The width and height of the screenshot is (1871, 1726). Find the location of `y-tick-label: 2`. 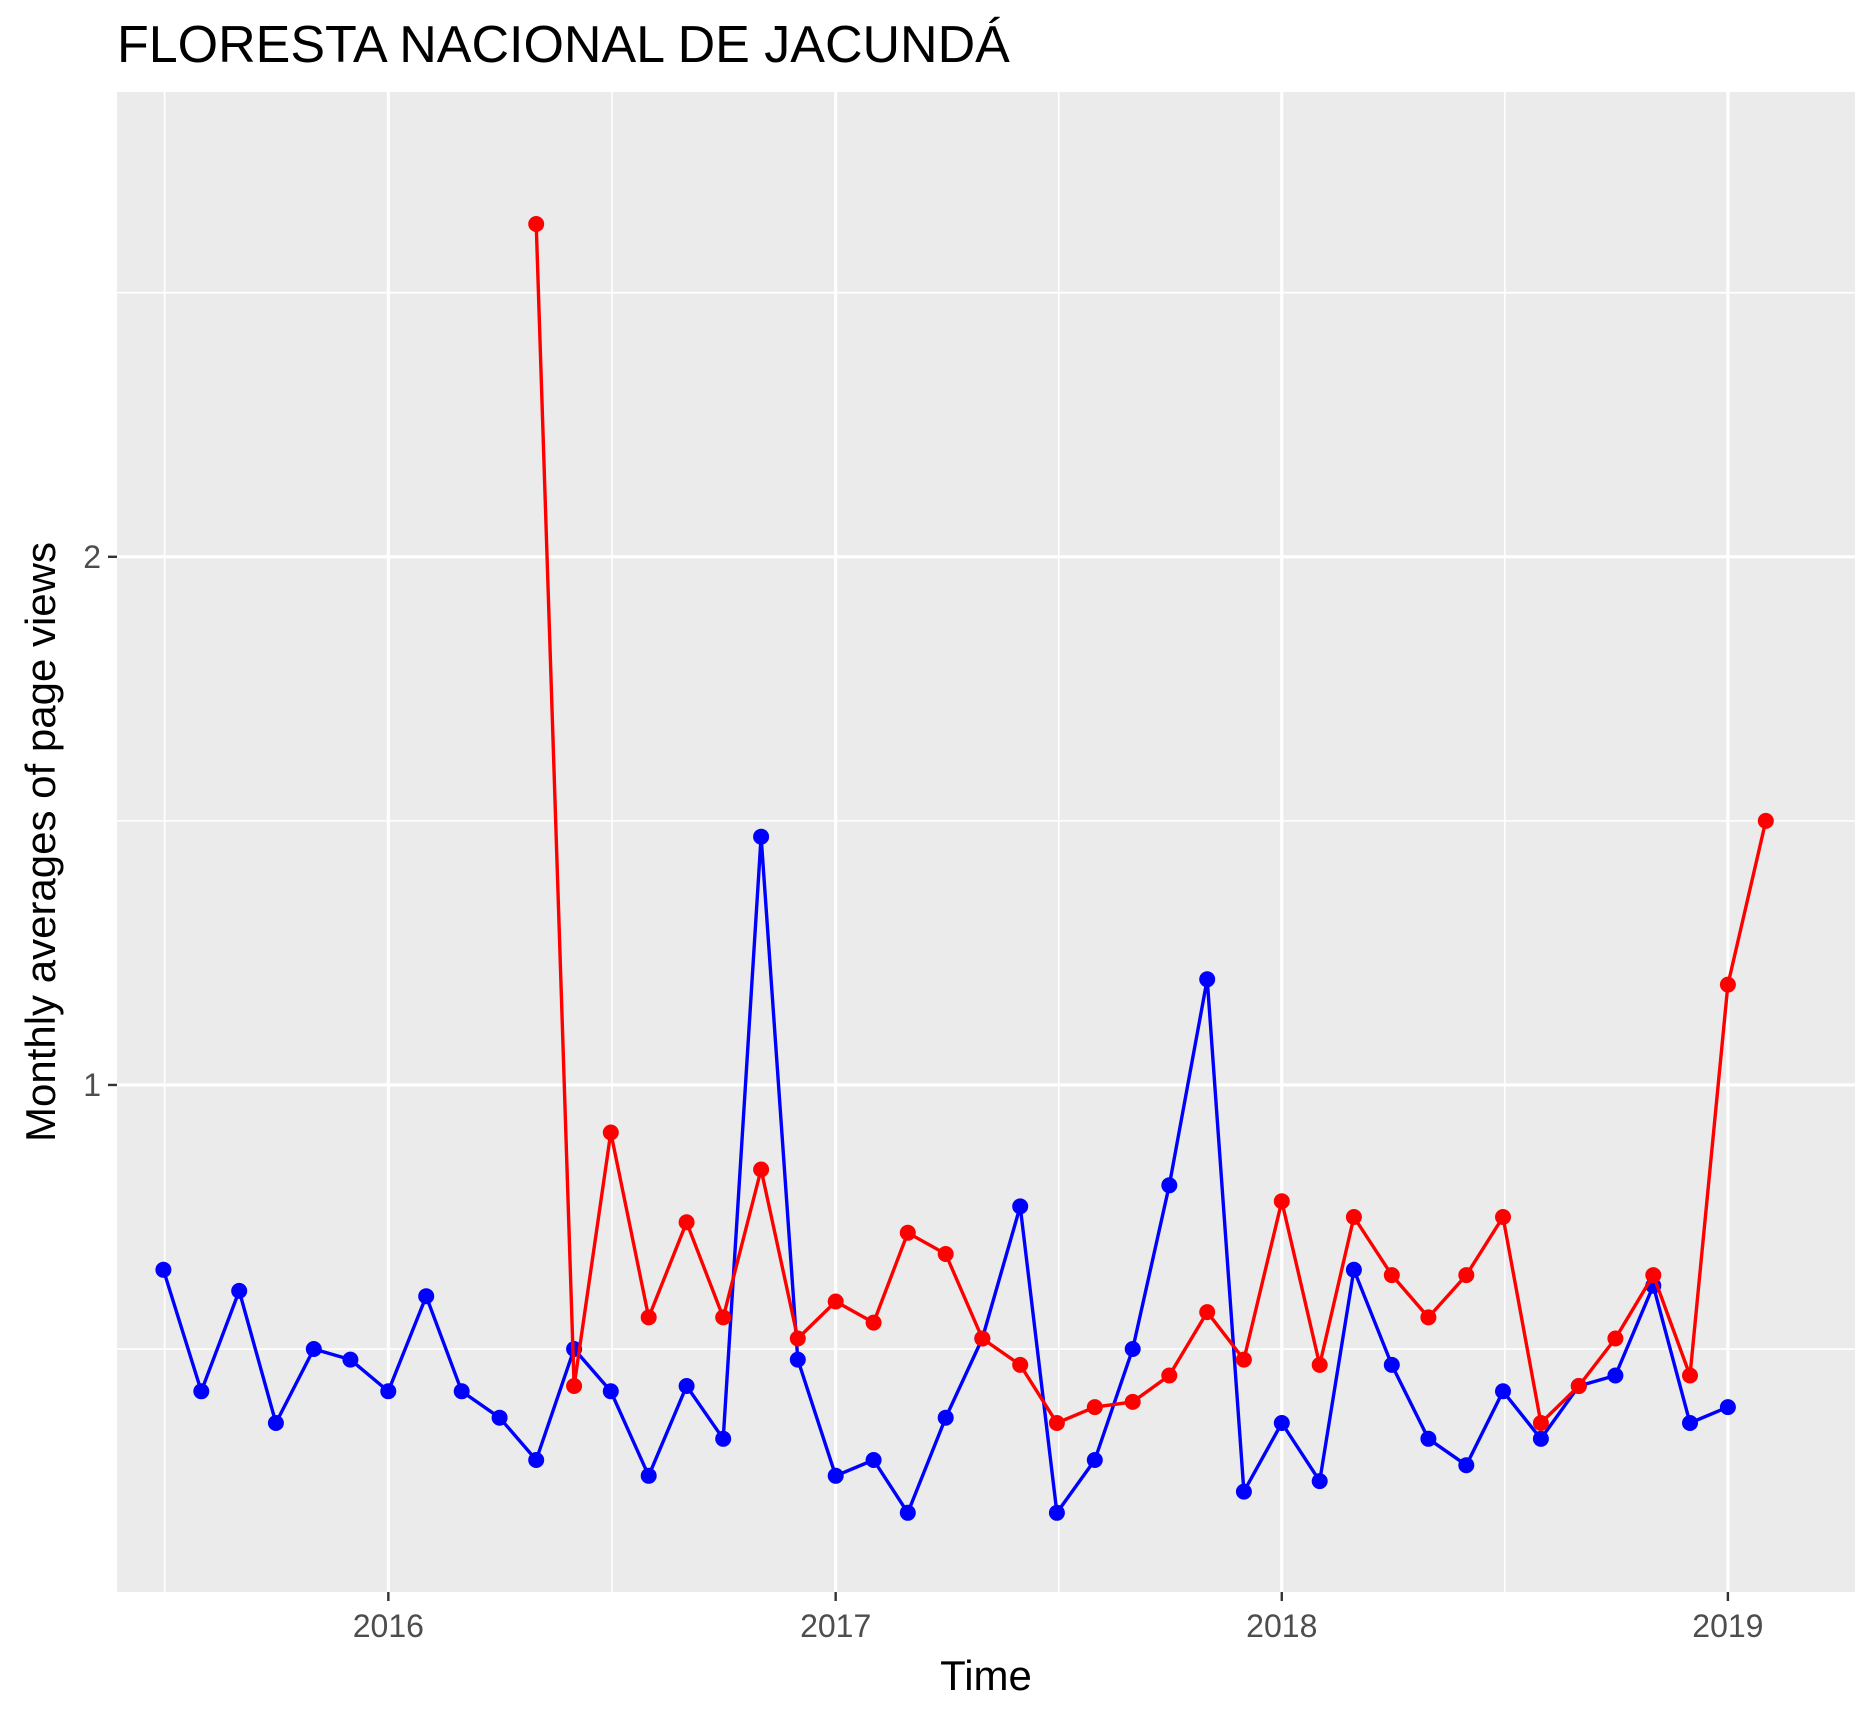

y-tick-label: 2 is located at coordinates (92, 557).